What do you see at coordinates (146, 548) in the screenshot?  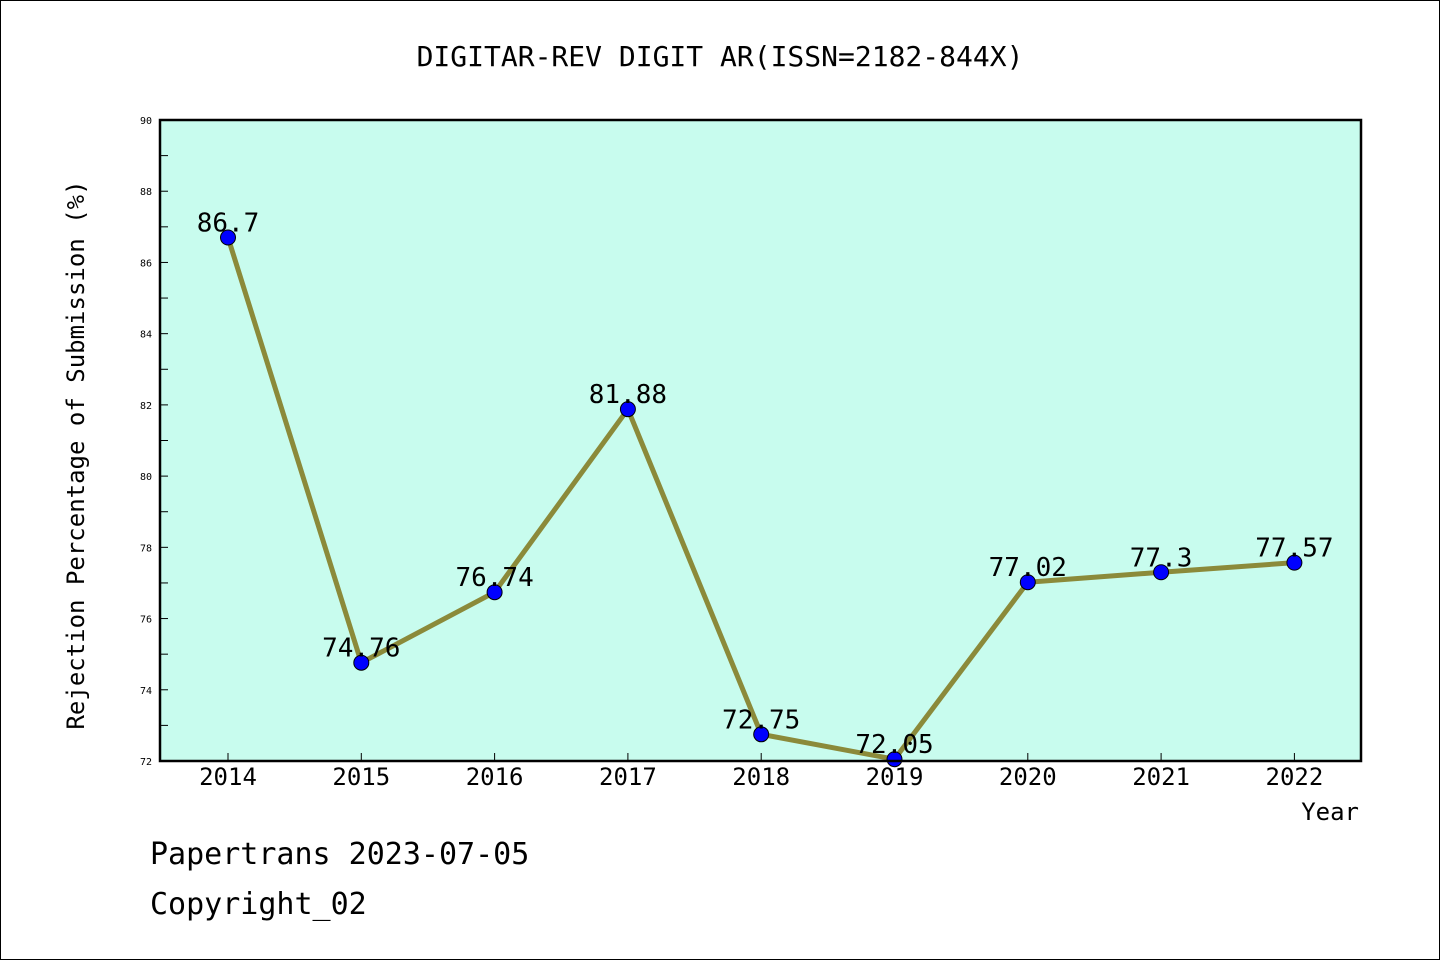 I see `y-tick-label: 78` at bounding box center [146, 548].